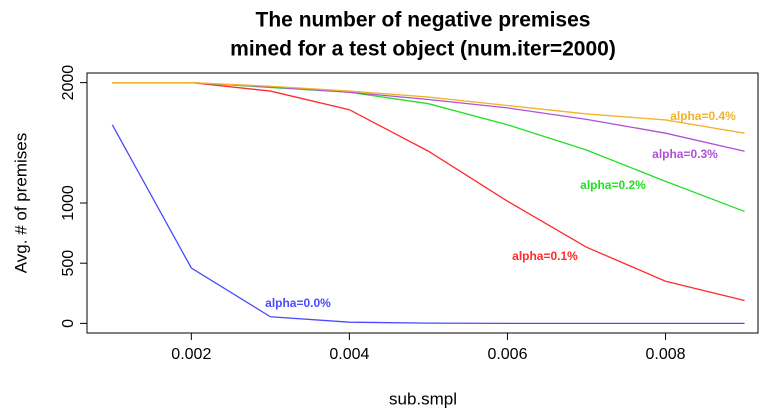 This screenshot has width=761, height=413. What do you see at coordinates (685, 154) in the screenshot?
I see `series-label: alpha=0.3%` at bounding box center [685, 154].